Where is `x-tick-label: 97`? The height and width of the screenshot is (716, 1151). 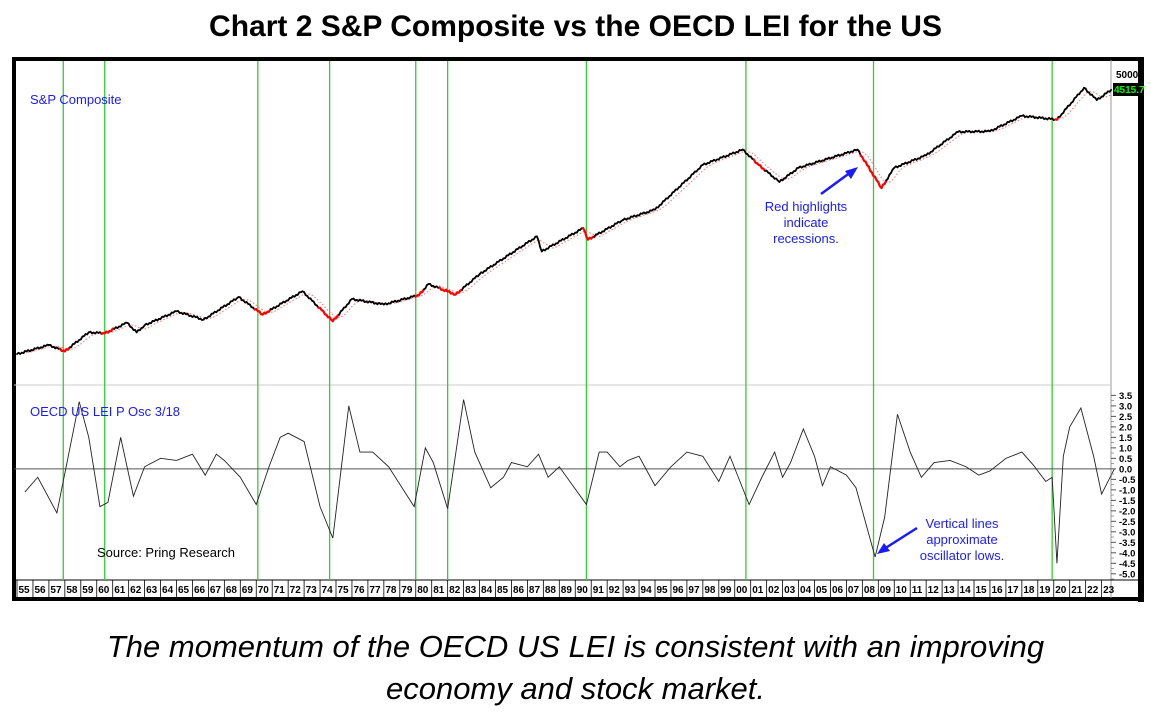
x-tick-label: 97 is located at coordinates (694, 590).